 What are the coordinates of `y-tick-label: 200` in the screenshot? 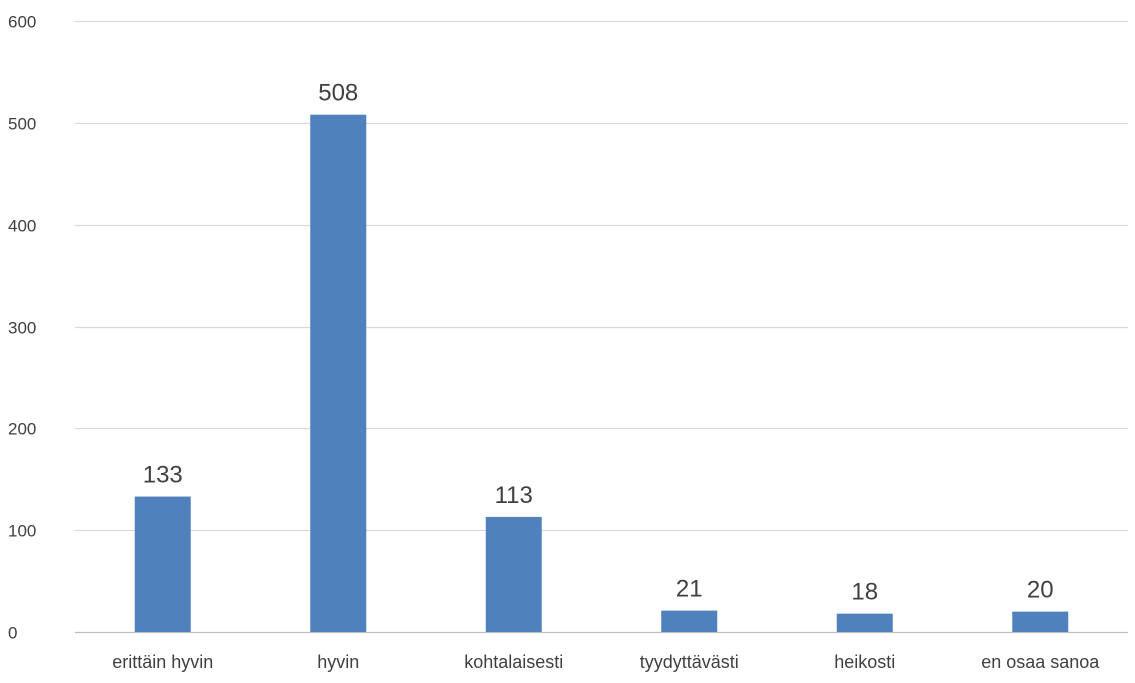 It's located at (22, 429).